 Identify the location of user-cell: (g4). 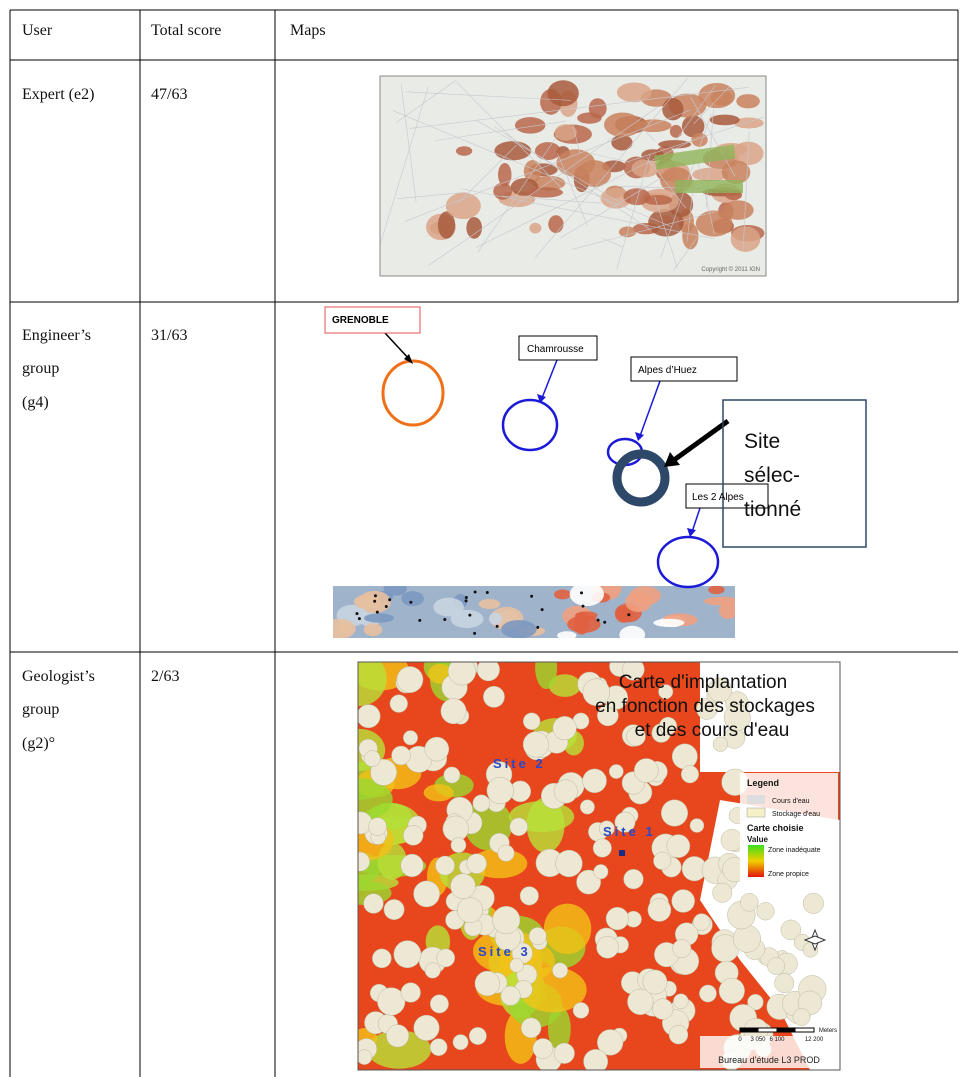
(35, 402).